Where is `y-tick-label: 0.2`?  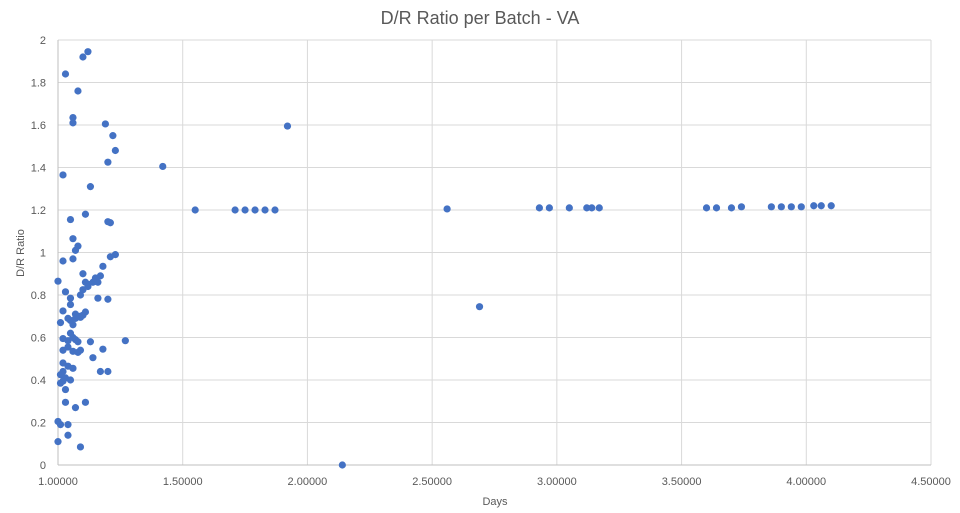
y-tick-label: 0.2 is located at coordinates (38, 424).